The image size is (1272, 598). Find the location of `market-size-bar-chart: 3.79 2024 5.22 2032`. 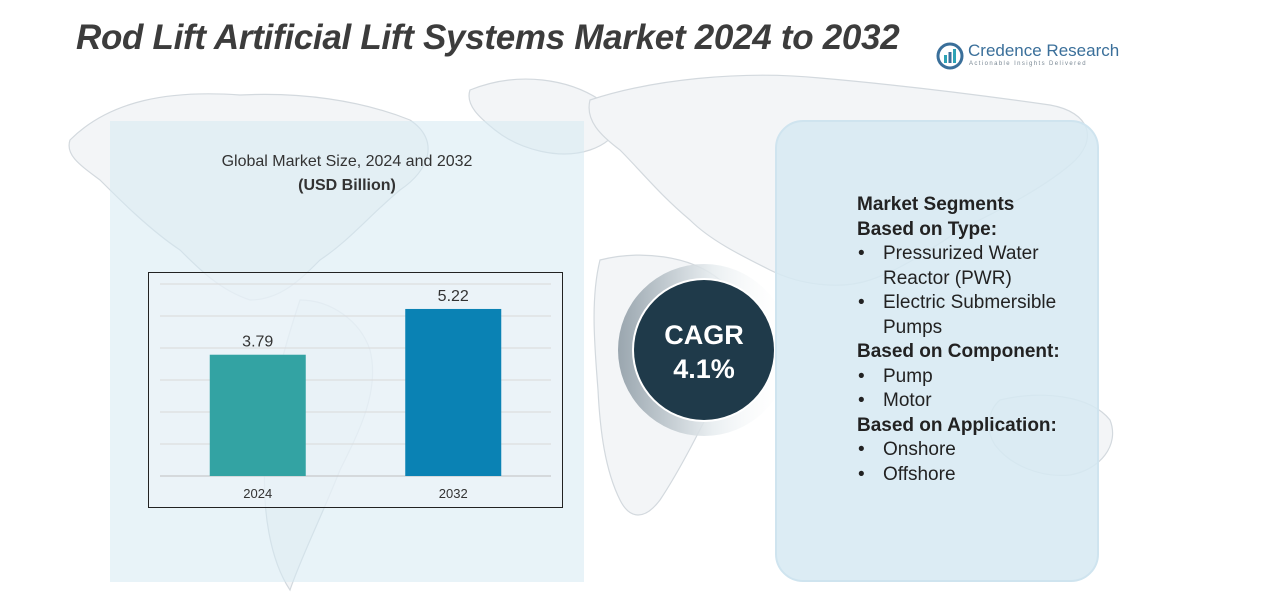

market-size-bar-chart: 3.79 2024 5.22 2032 is located at coordinates (355, 392).